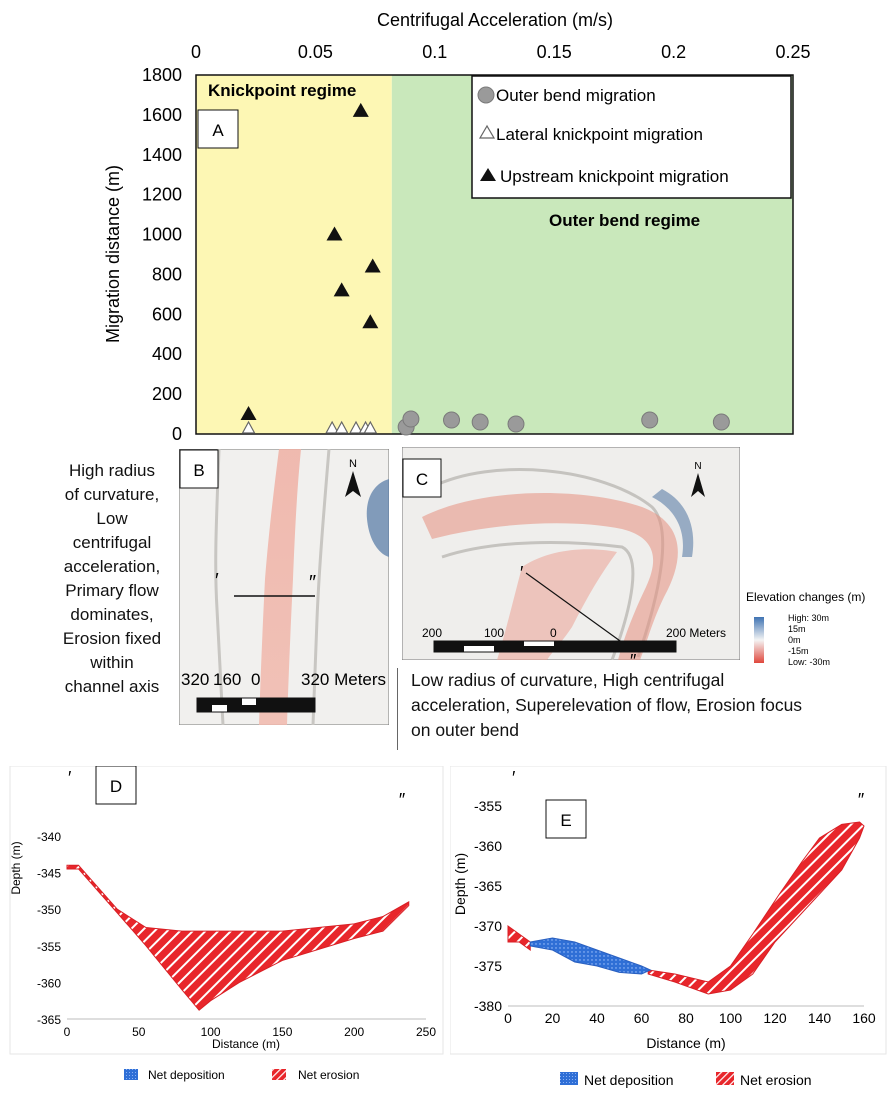 This screenshot has height=1093, width=890. I want to click on y-tick-label: -345, so click(49, 874).